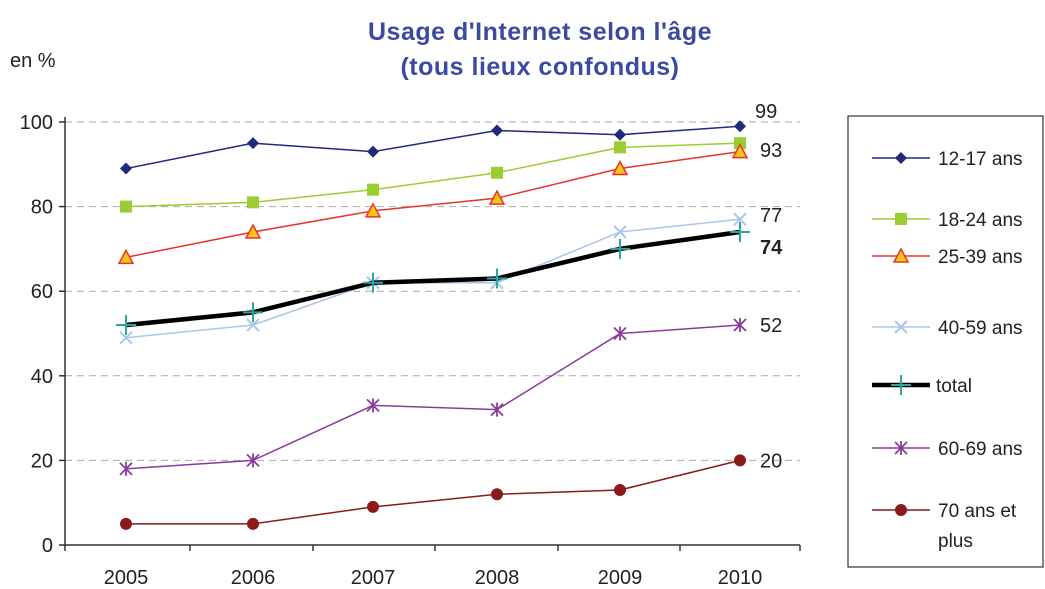  I want to click on data-label: 77, so click(771, 216).